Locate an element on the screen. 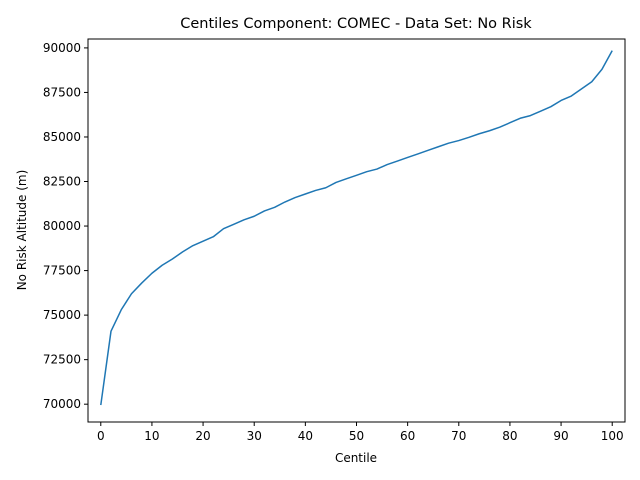 This screenshot has height=480, width=640. x-tick-label: 40 is located at coordinates (305, 436).